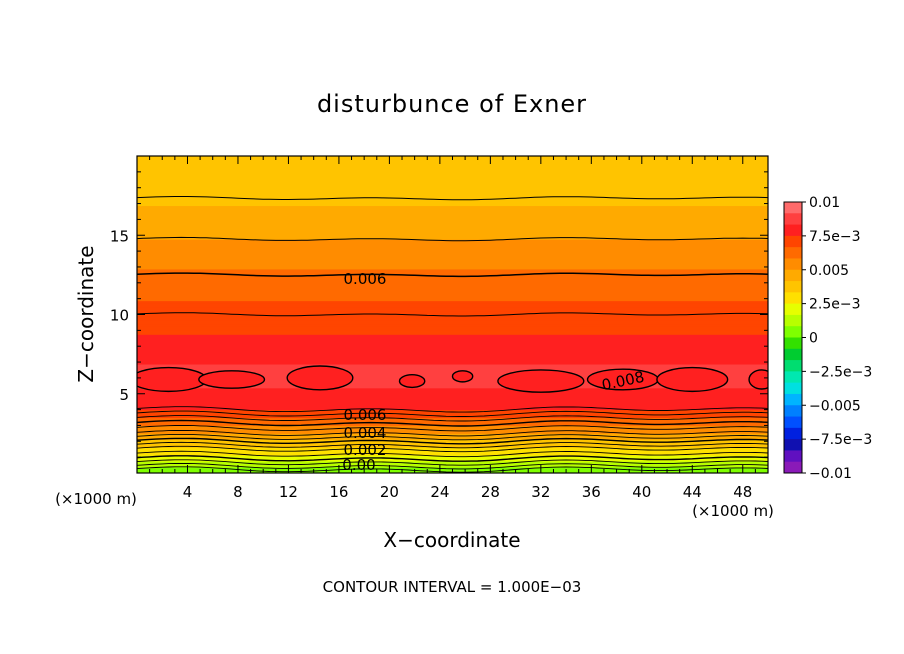 The image size is (904, 654). What do you see at coordinates (835, 305) in the screenshot?
I see `colorbar-label: 2.5e−3` at bounding box center [835, 305].